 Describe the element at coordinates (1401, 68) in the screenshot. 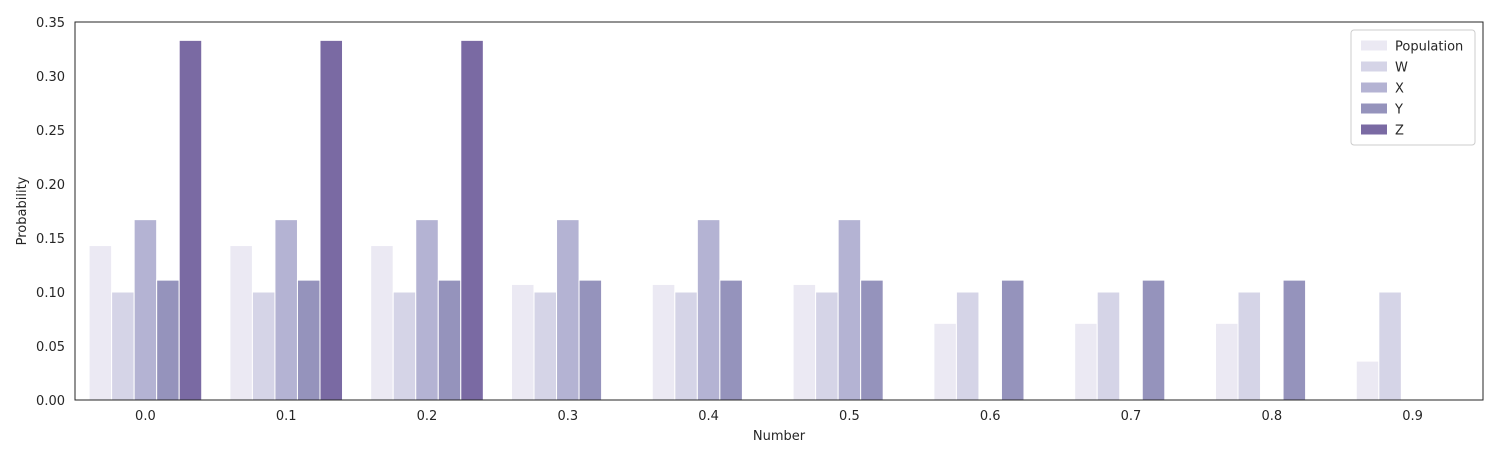

I see `legend-label-w: W` at that location.